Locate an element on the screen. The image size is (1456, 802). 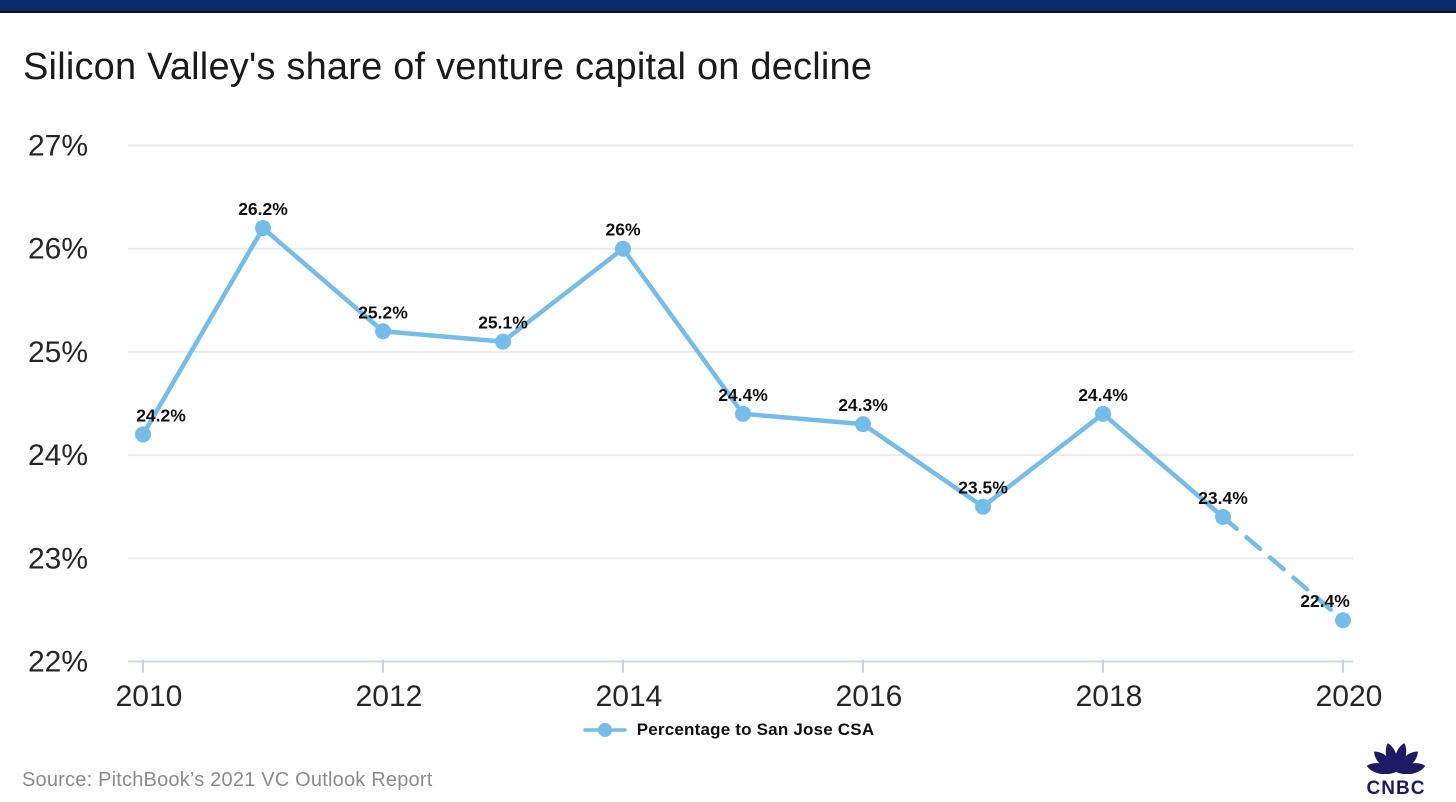
x-axis-label: 2016 is located at coordinates (869, 696).